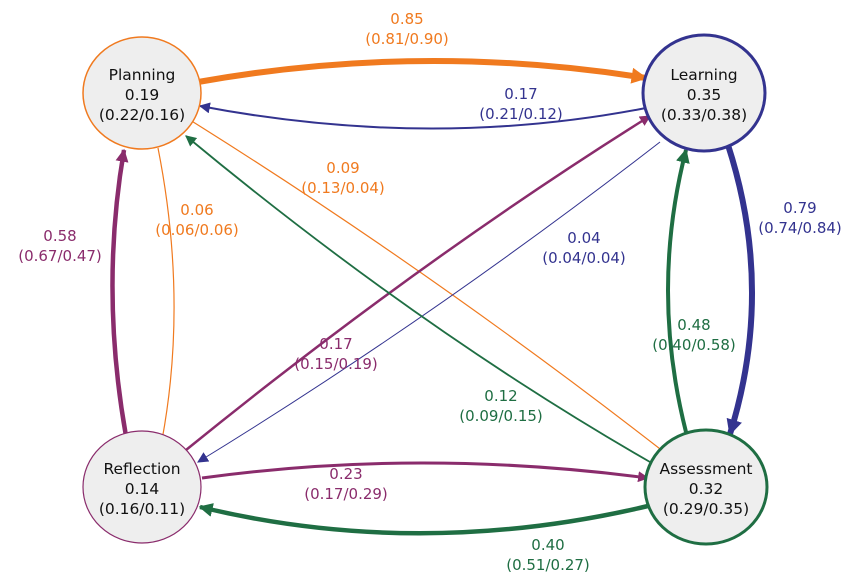  What do you see at coordinates (407, 29) in the screenshot?
I see `label-planning-learning: 0.85 (0.81/0.90)` at bounding box center [407, 29].